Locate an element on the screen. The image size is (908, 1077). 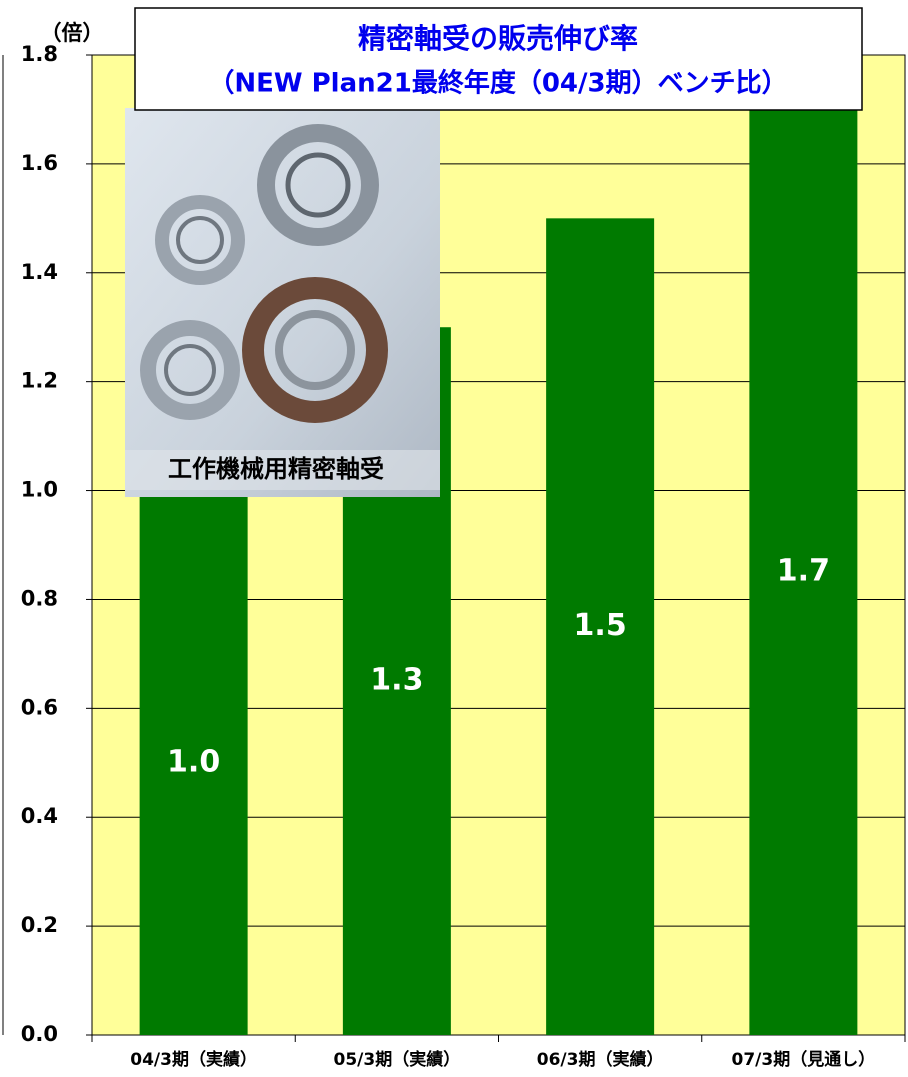
value-label: 1.7 is located at coordinates (803, 571).